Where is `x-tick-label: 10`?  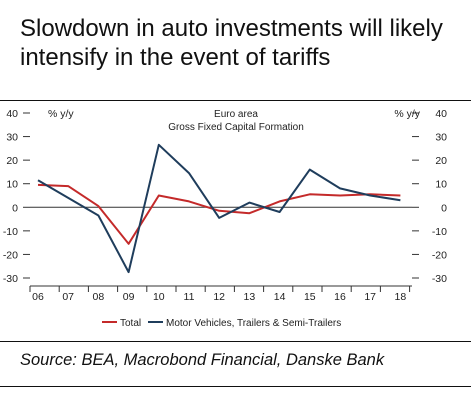 x-tick-label: 10 is located at coordinates (159, 297).